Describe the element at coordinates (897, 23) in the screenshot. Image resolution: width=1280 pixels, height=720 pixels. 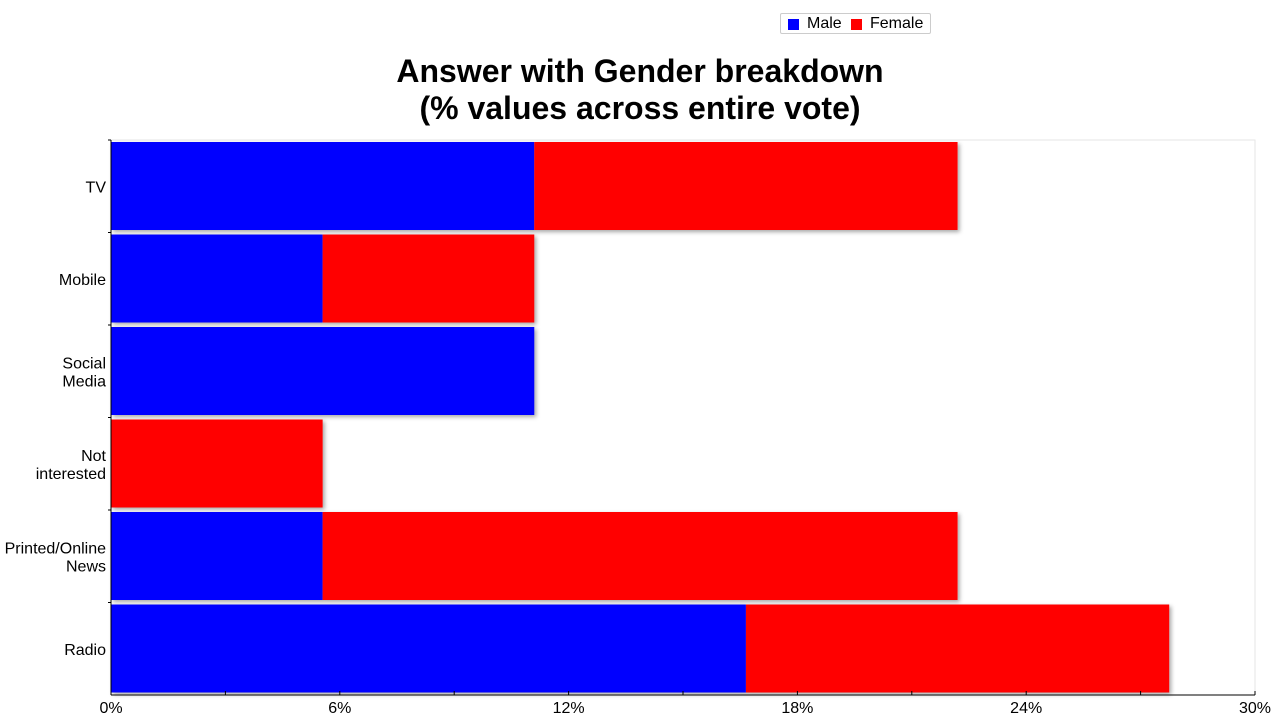
I see `legend-label-female: Female` at that location.